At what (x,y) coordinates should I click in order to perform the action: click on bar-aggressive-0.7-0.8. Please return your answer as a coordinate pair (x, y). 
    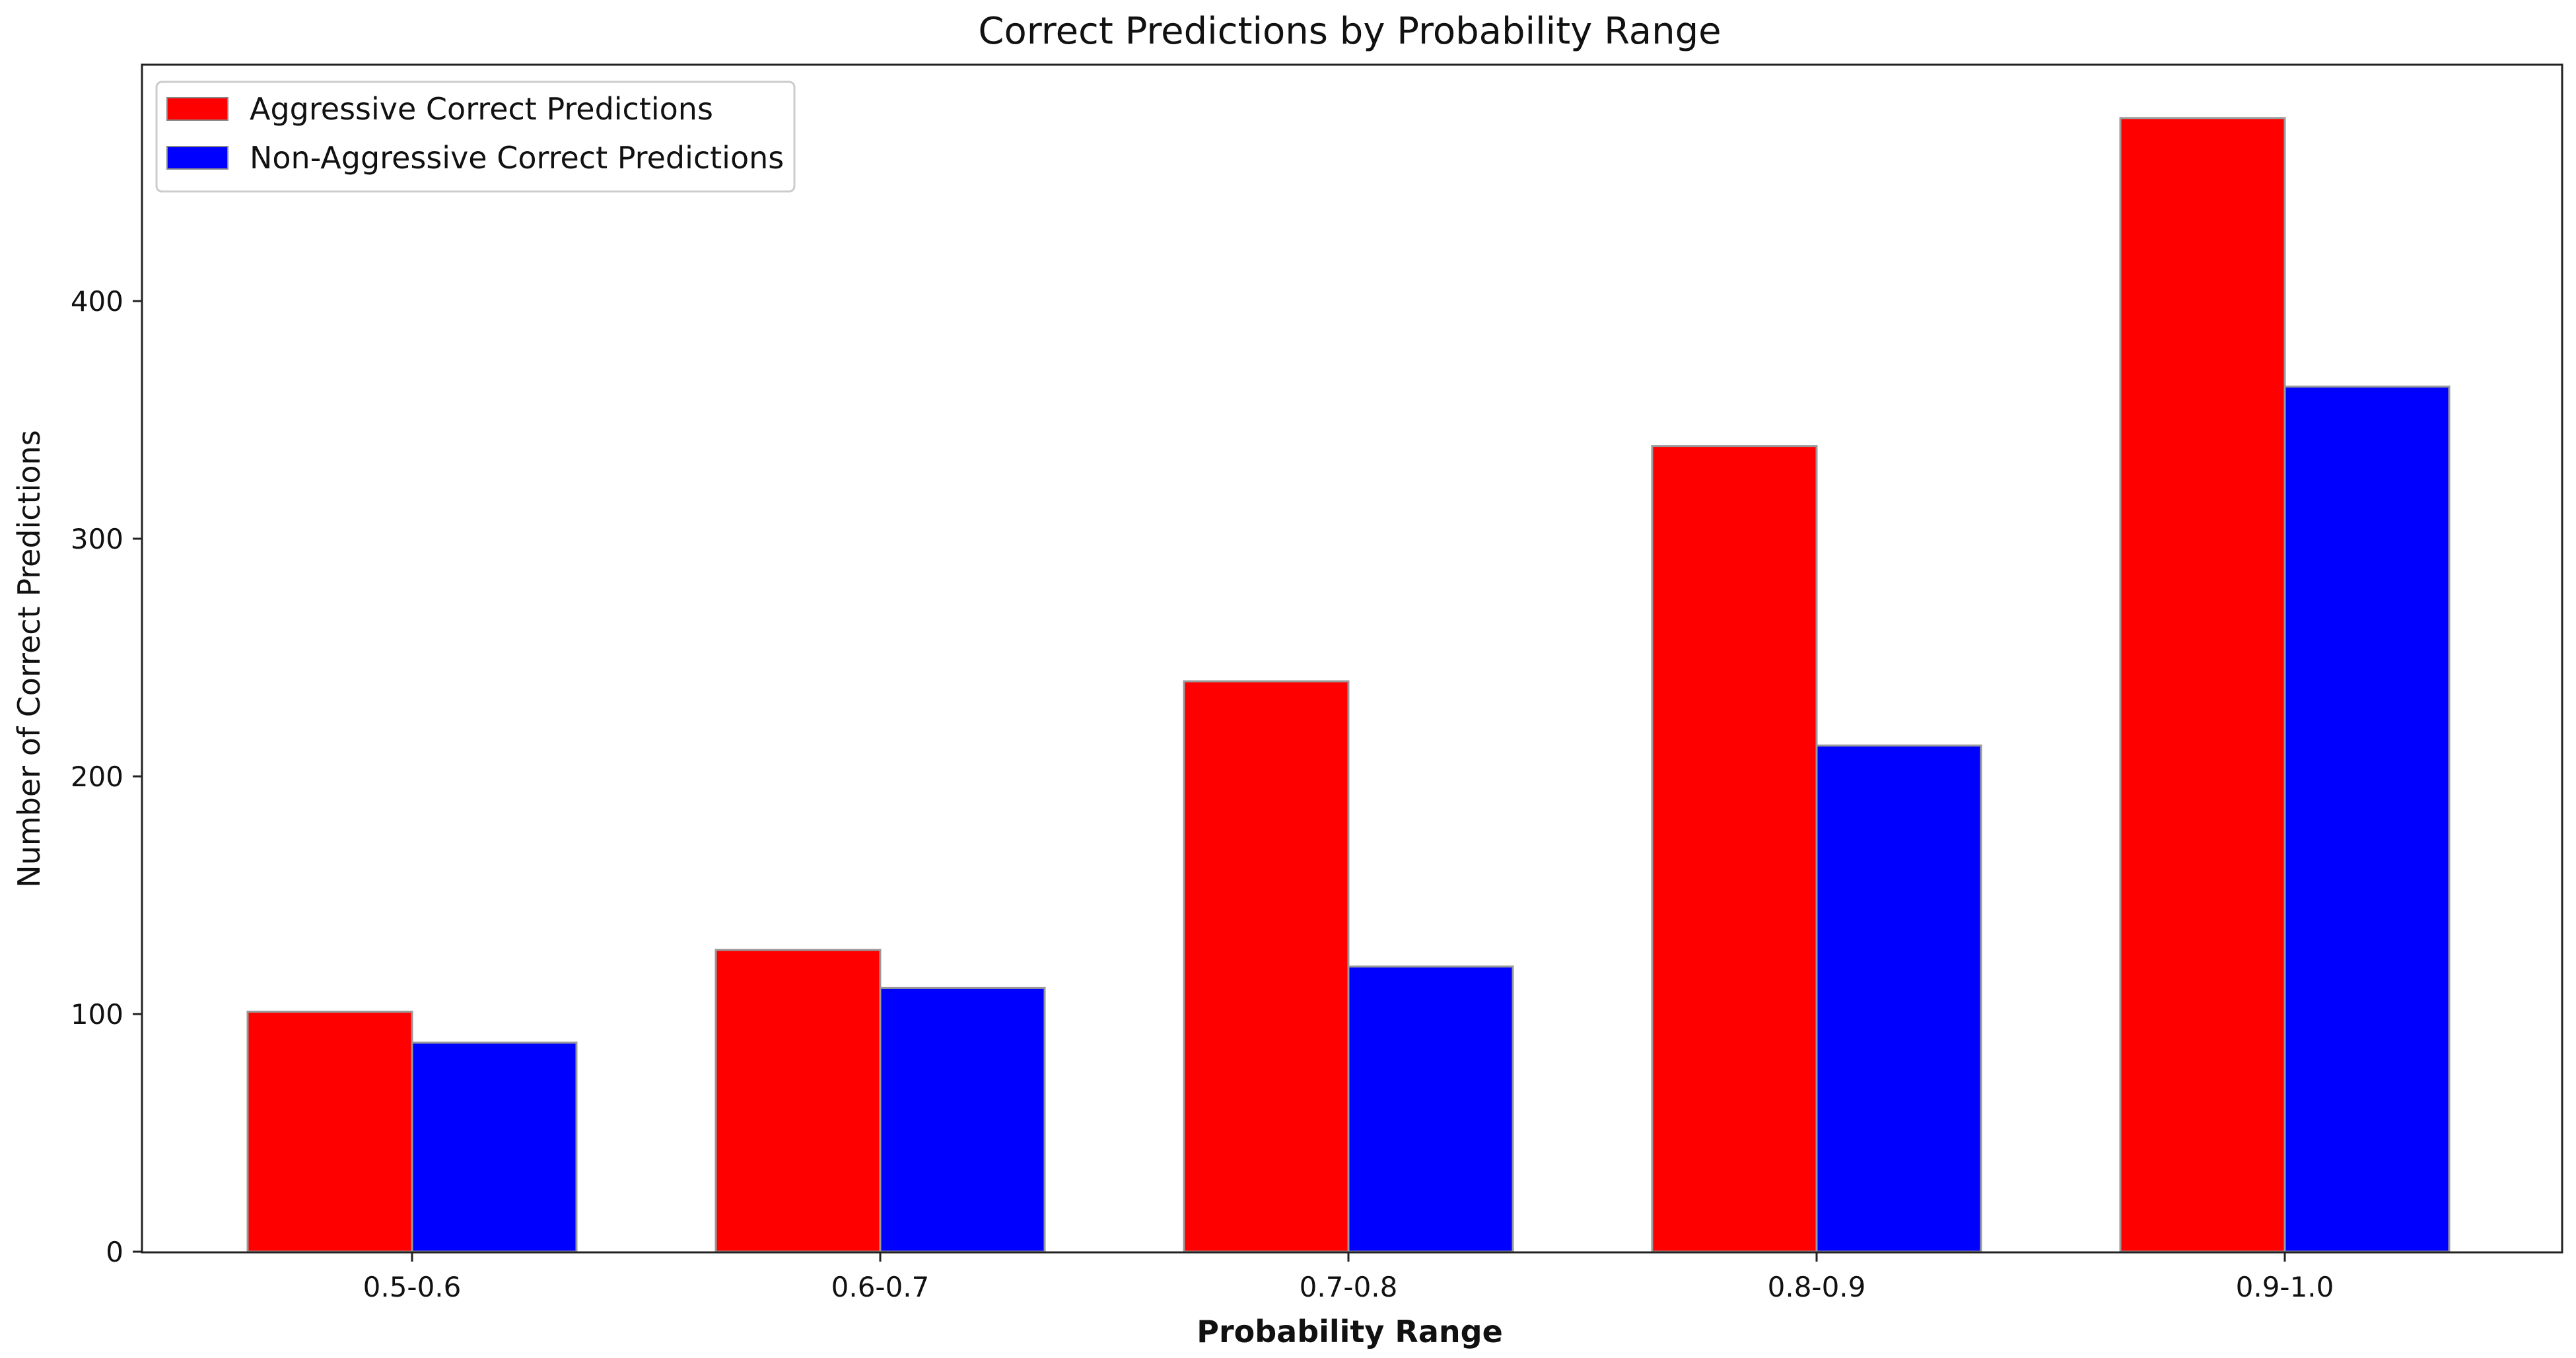
    Looking at the image, I should click on (1266, 967).